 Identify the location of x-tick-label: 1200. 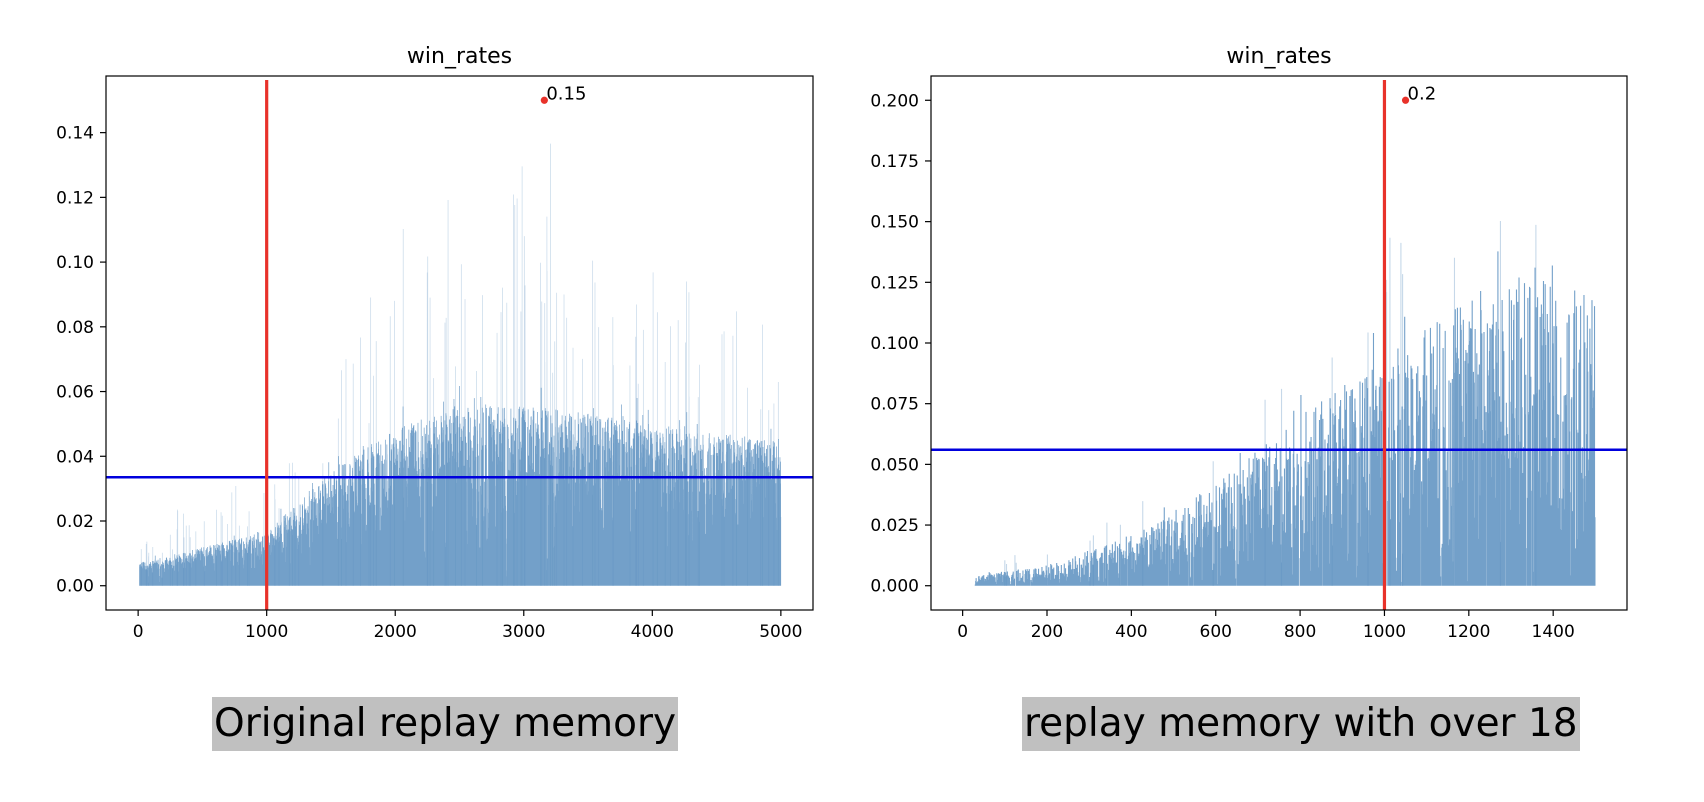
(1468, 632).